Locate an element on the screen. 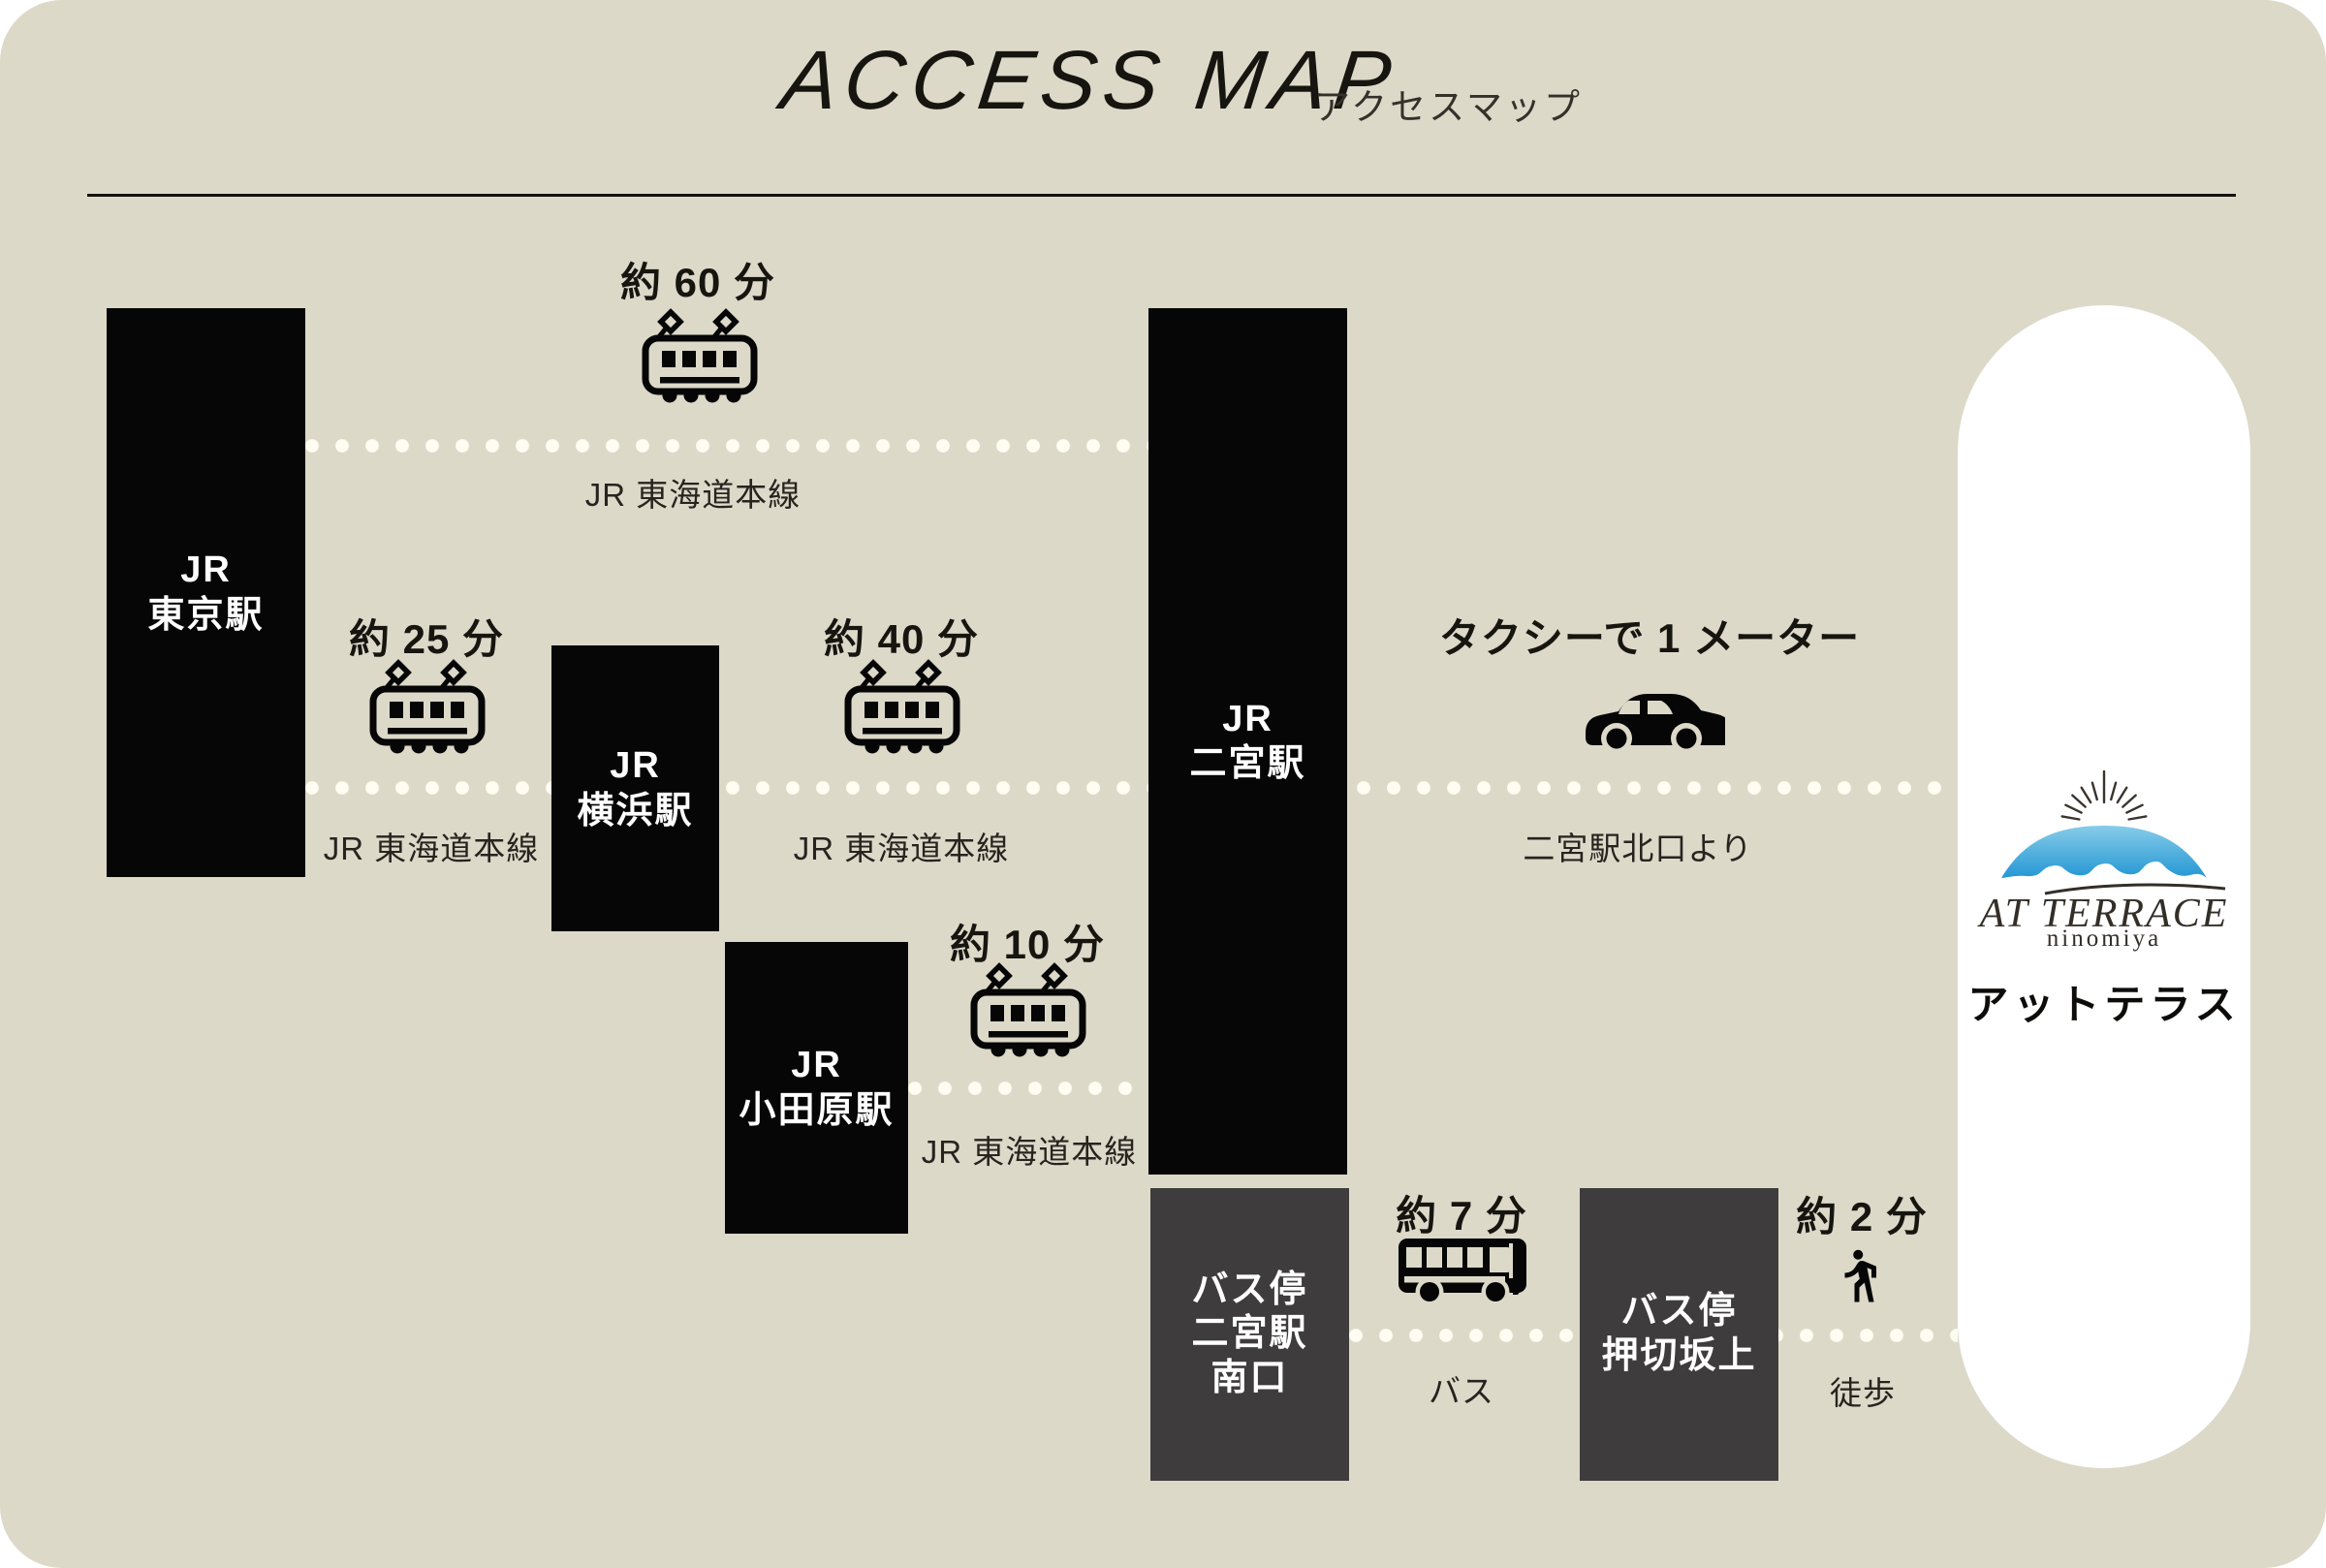  walking-person-icon is located at coordinates (1860, 1276).